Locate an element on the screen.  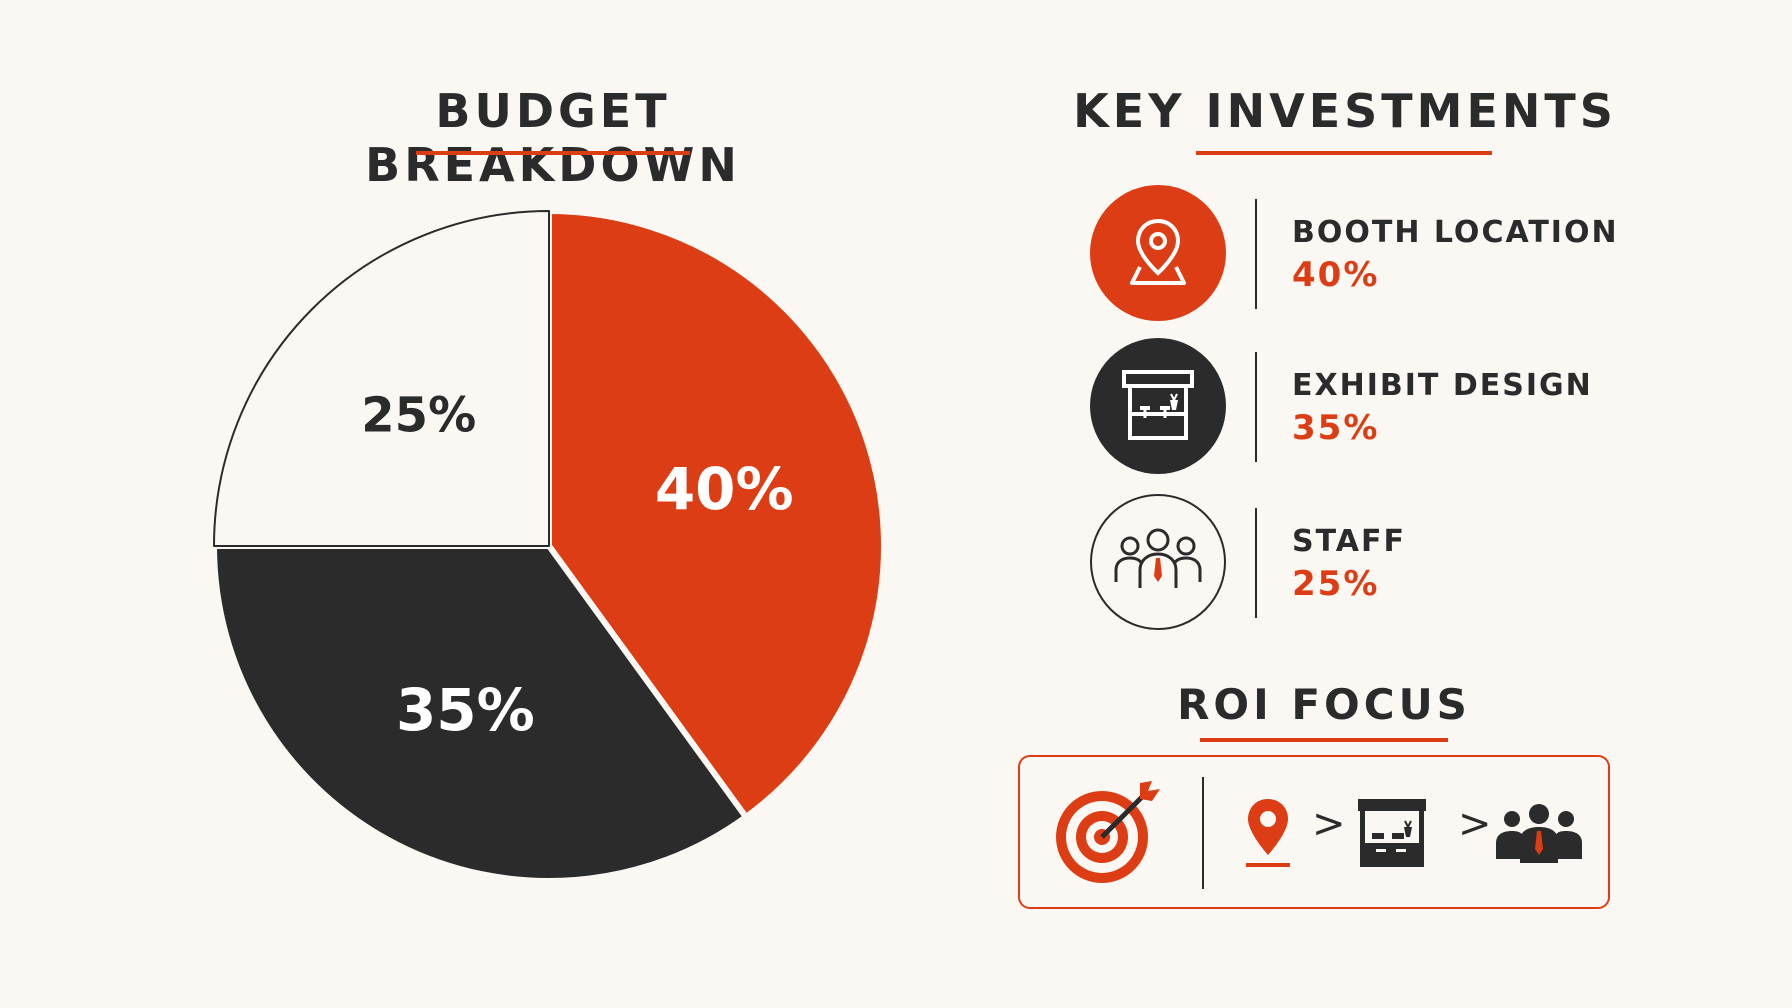
pie-slice-label-2: 25% is located at coordinates (418, 416).